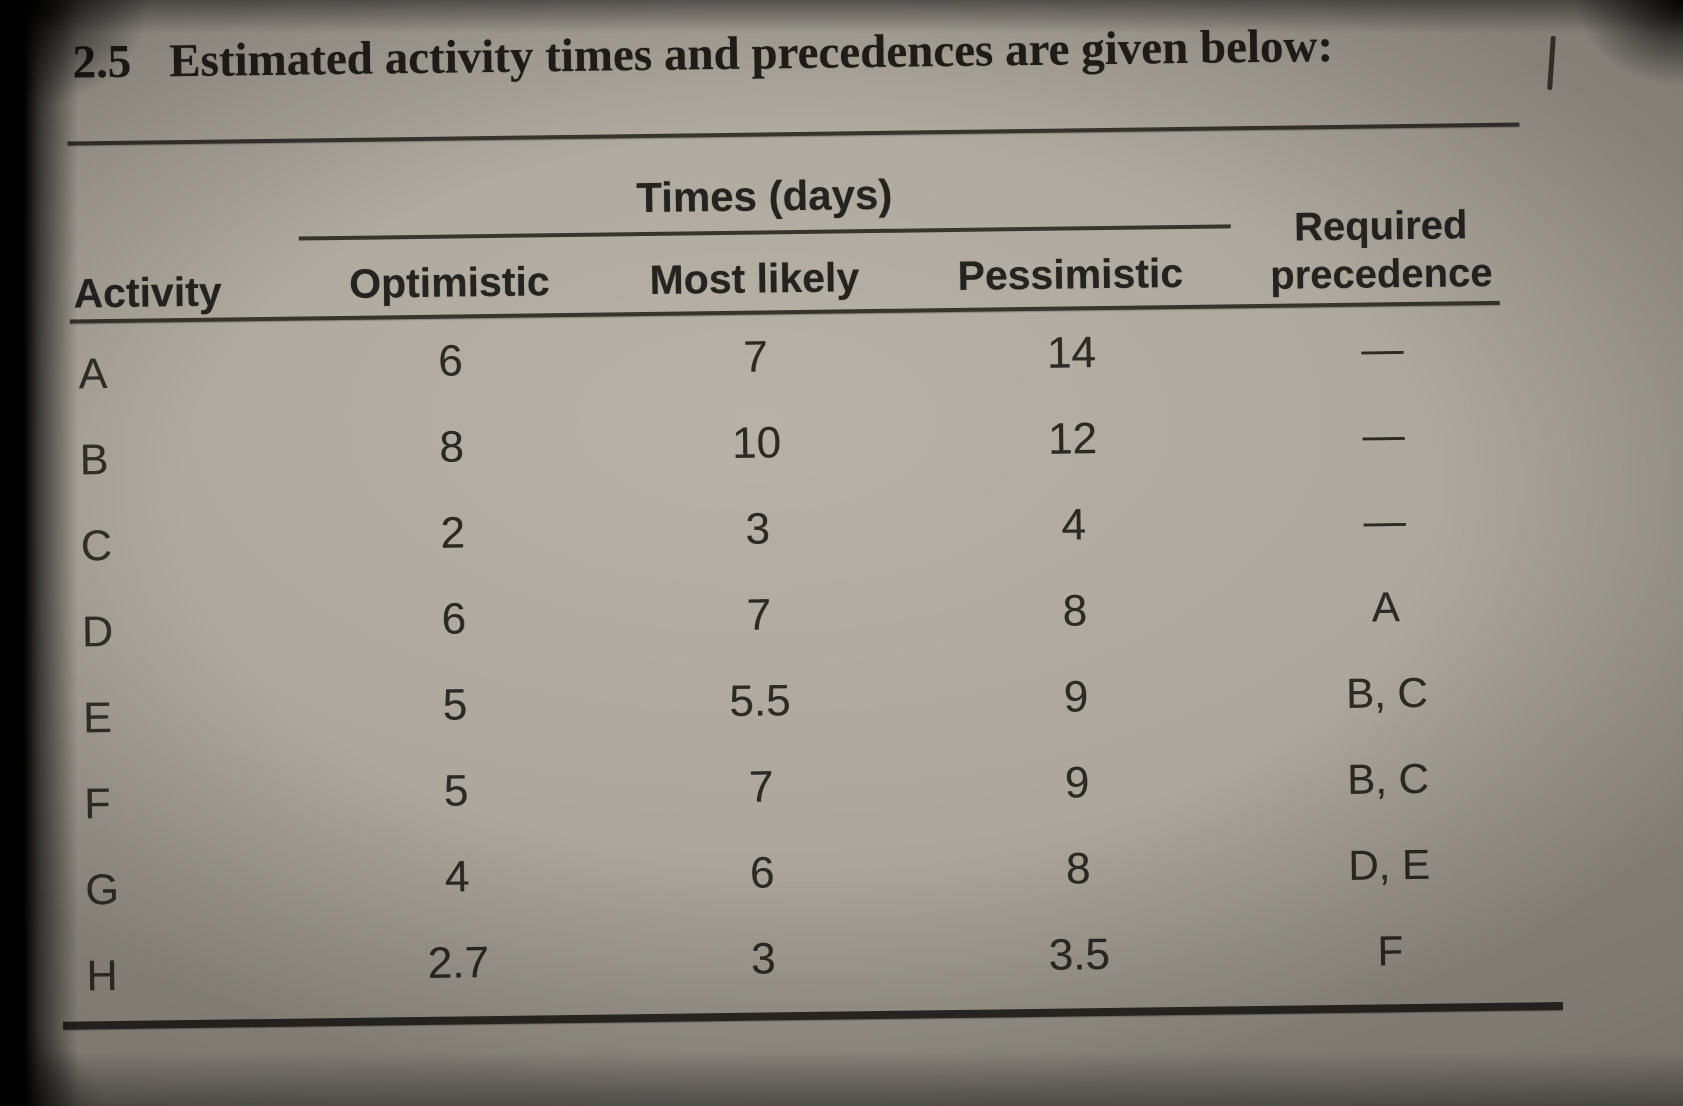 Image resolution: width=1683 pixels, height=1106 pixels. What do you see at coordinates (1386, 607) in the screenshot?
I see `precedence-cell: A` at bounding box center [1386, 607].